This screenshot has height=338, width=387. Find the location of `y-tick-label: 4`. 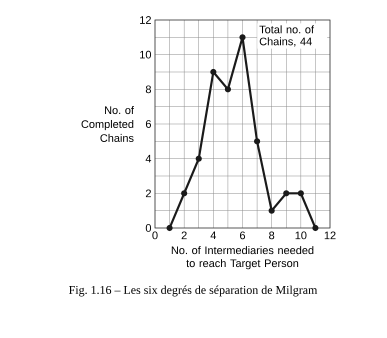

y-tick-label: 4 is located at coordinates (149, 158).